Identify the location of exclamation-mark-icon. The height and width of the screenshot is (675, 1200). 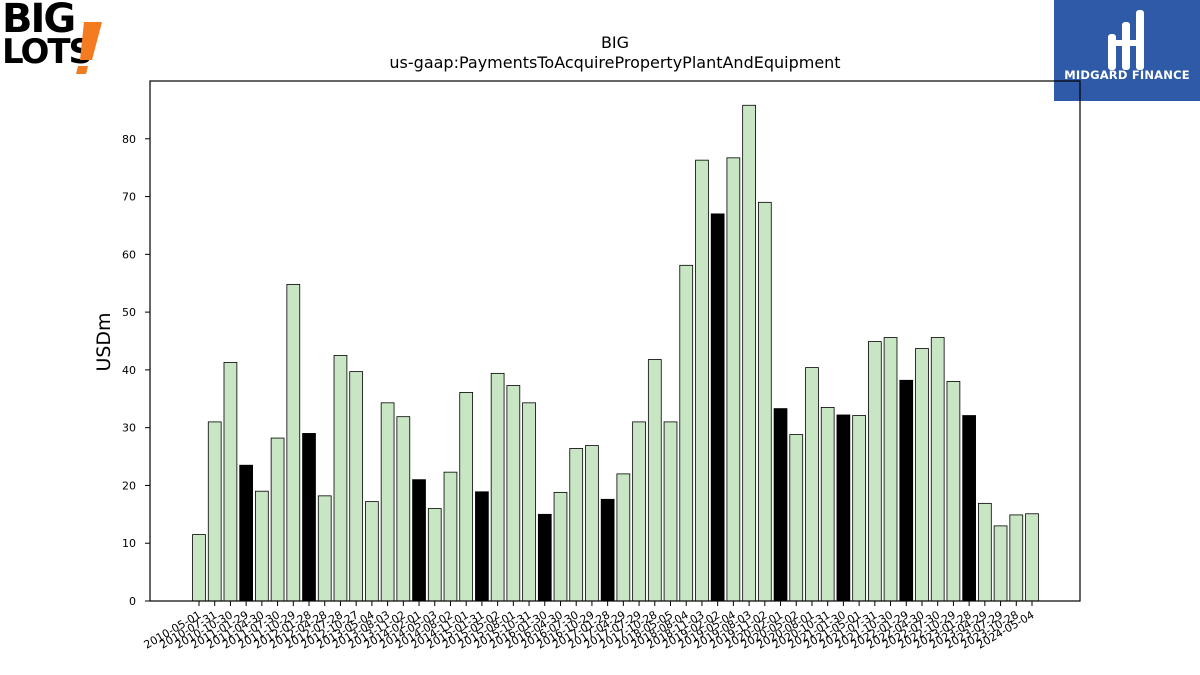
(89, 48).